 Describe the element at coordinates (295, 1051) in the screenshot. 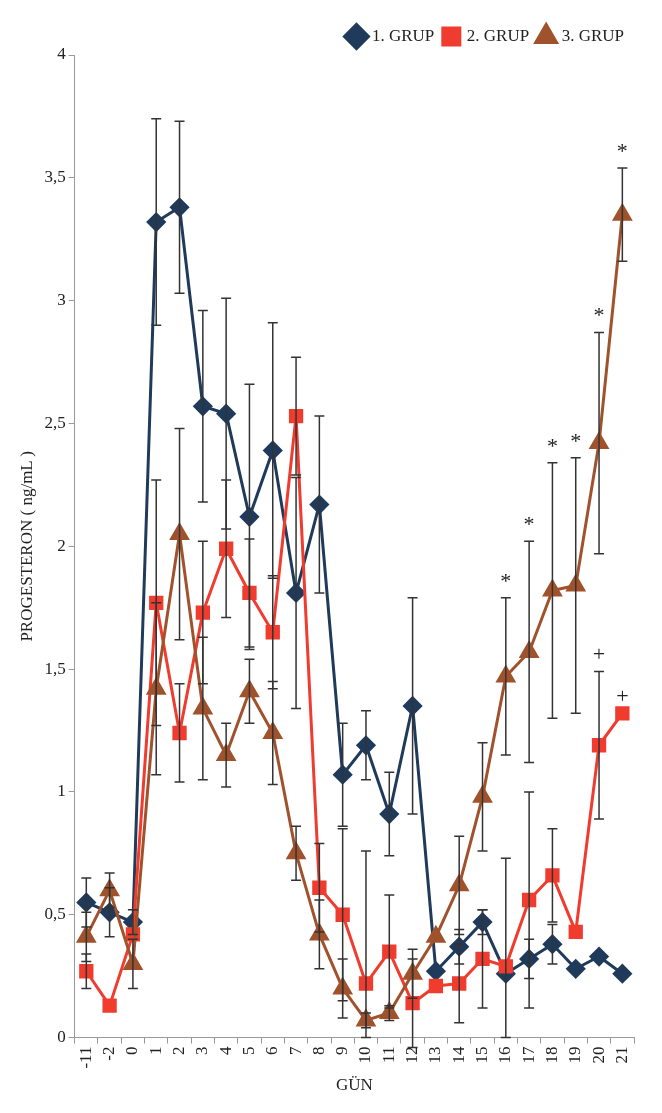

I see `x-tick-label: 7` at that location.